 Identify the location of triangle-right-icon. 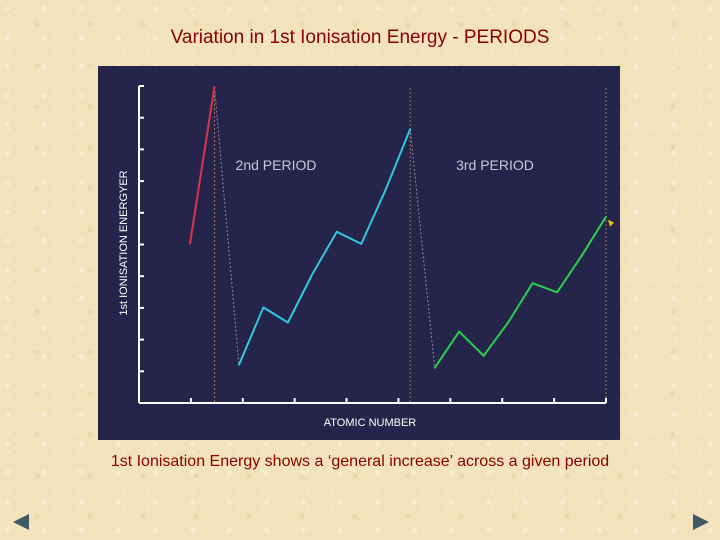
(701, 522).